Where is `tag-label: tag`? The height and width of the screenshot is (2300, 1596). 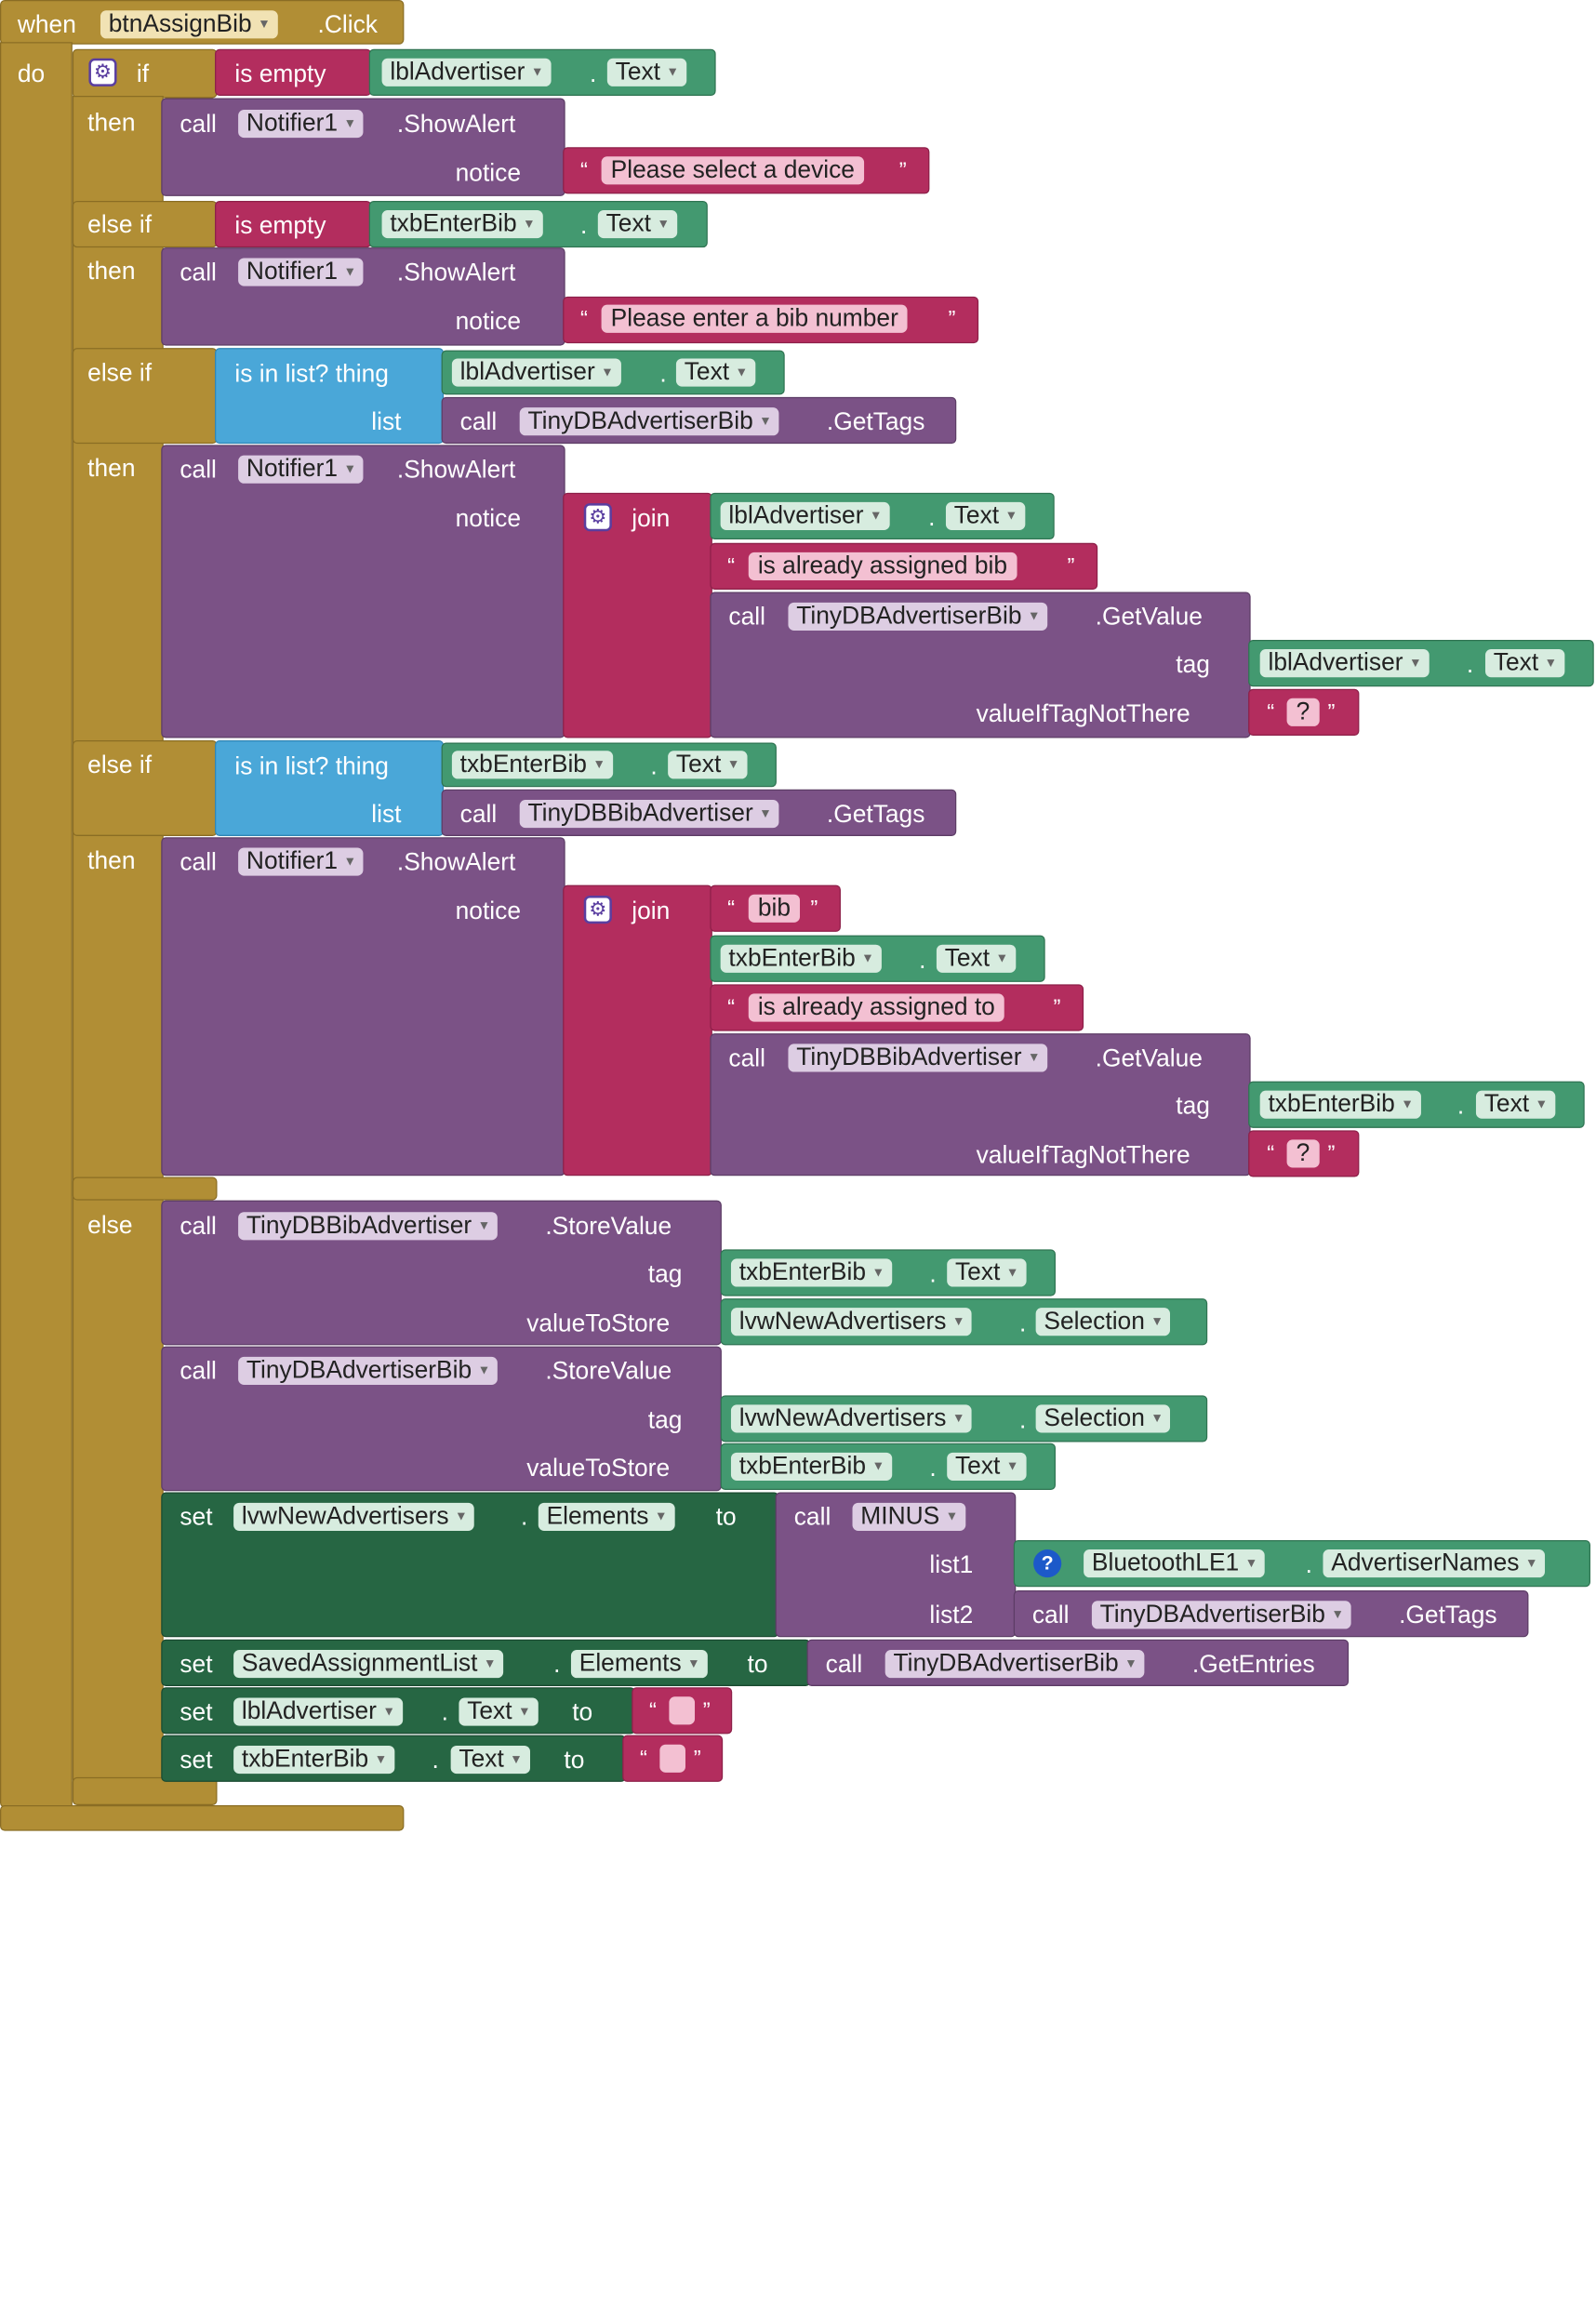
tag-label: tag is located at coordinates (1193, 665).